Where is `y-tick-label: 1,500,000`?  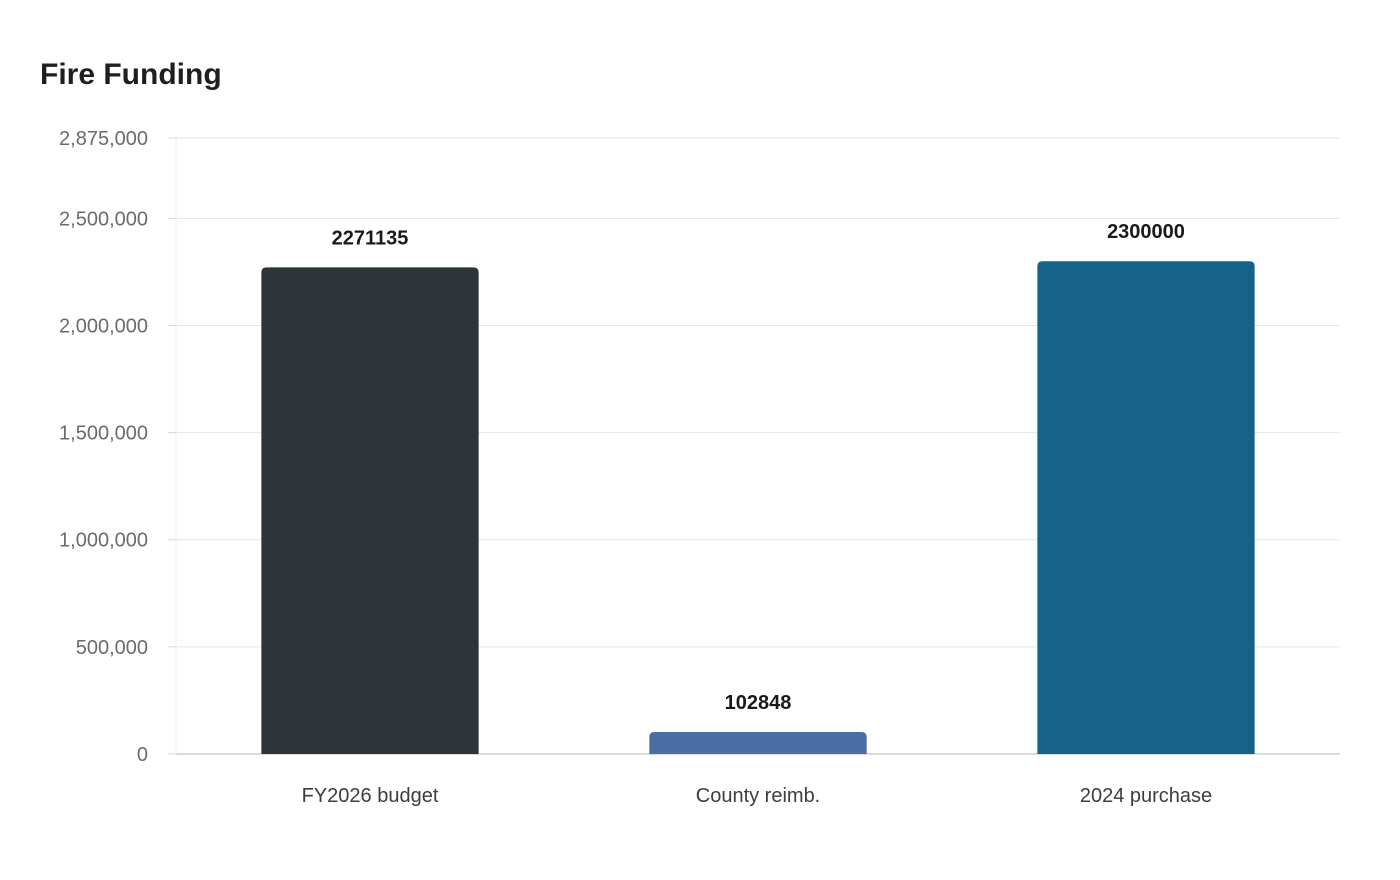 y-tick-label: 1,500,000 is located at coordinates (103, 434).